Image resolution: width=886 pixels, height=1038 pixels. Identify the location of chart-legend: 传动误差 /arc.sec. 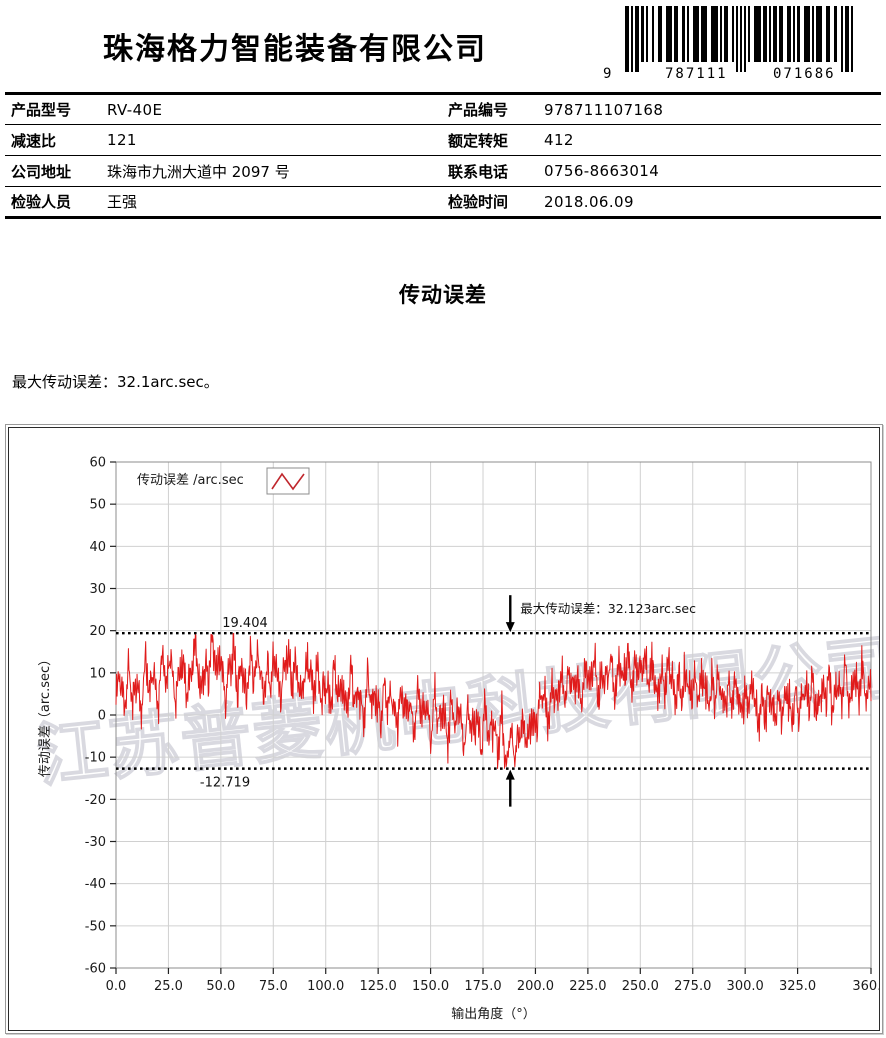
(223, 481).